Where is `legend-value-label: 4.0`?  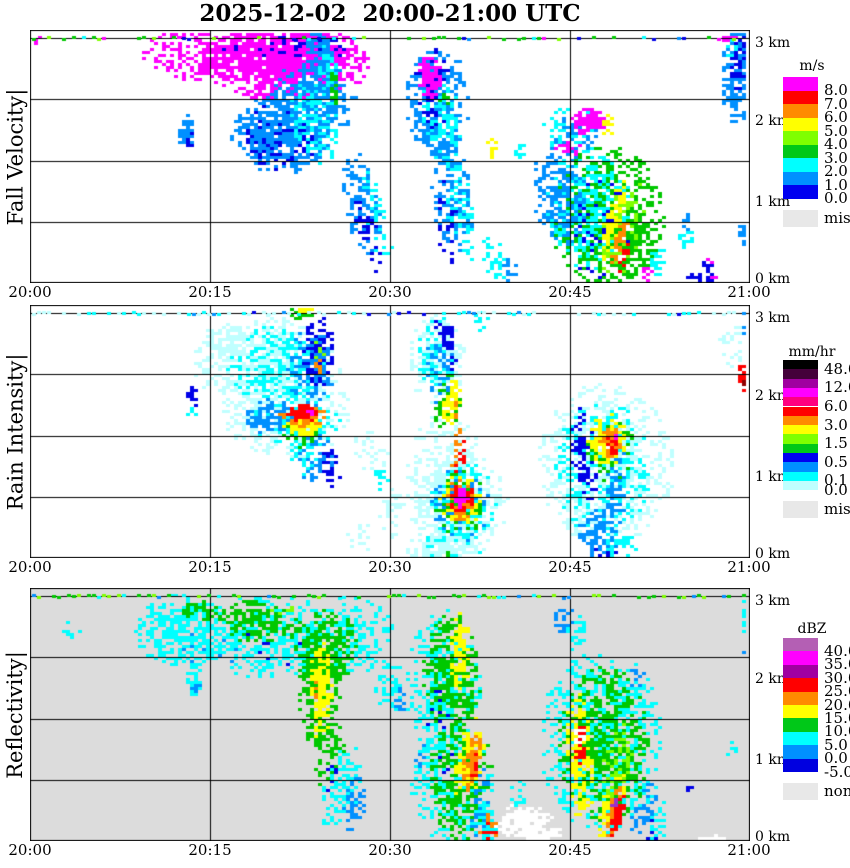
legend-value-label: 4.0 is located at coordinates (836, 144).